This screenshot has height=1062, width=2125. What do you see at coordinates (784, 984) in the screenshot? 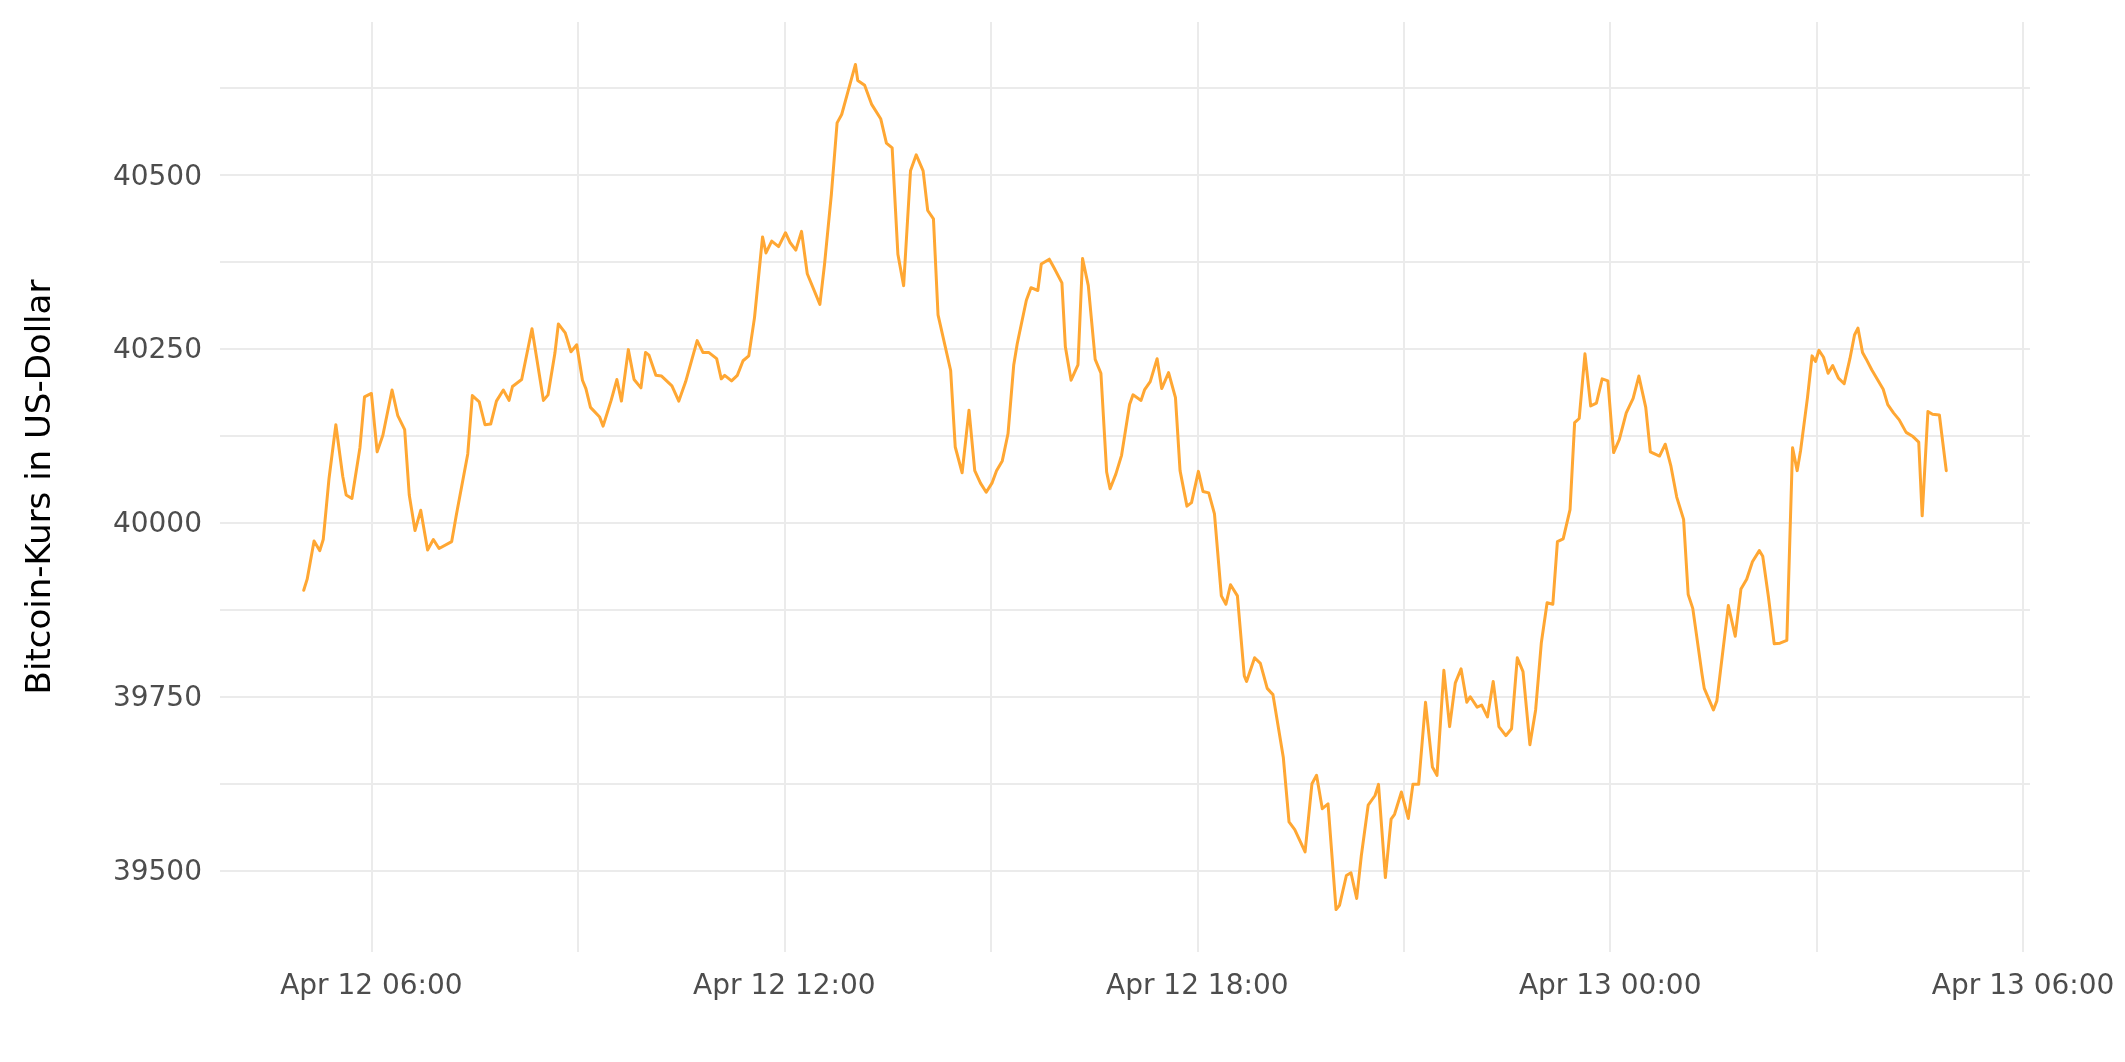
I see `x-tick-label: Apr 12 12:00` at bounding box center [784, 984].